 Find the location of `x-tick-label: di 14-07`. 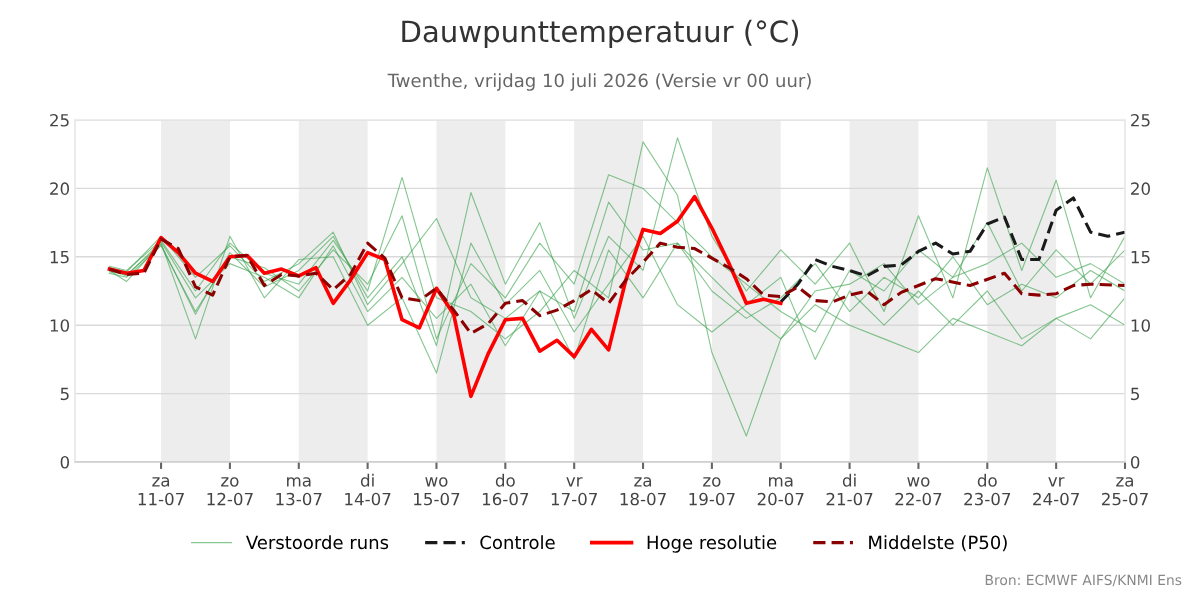

x-tick-label: di 14-07 is located at coordinates (368, 489).